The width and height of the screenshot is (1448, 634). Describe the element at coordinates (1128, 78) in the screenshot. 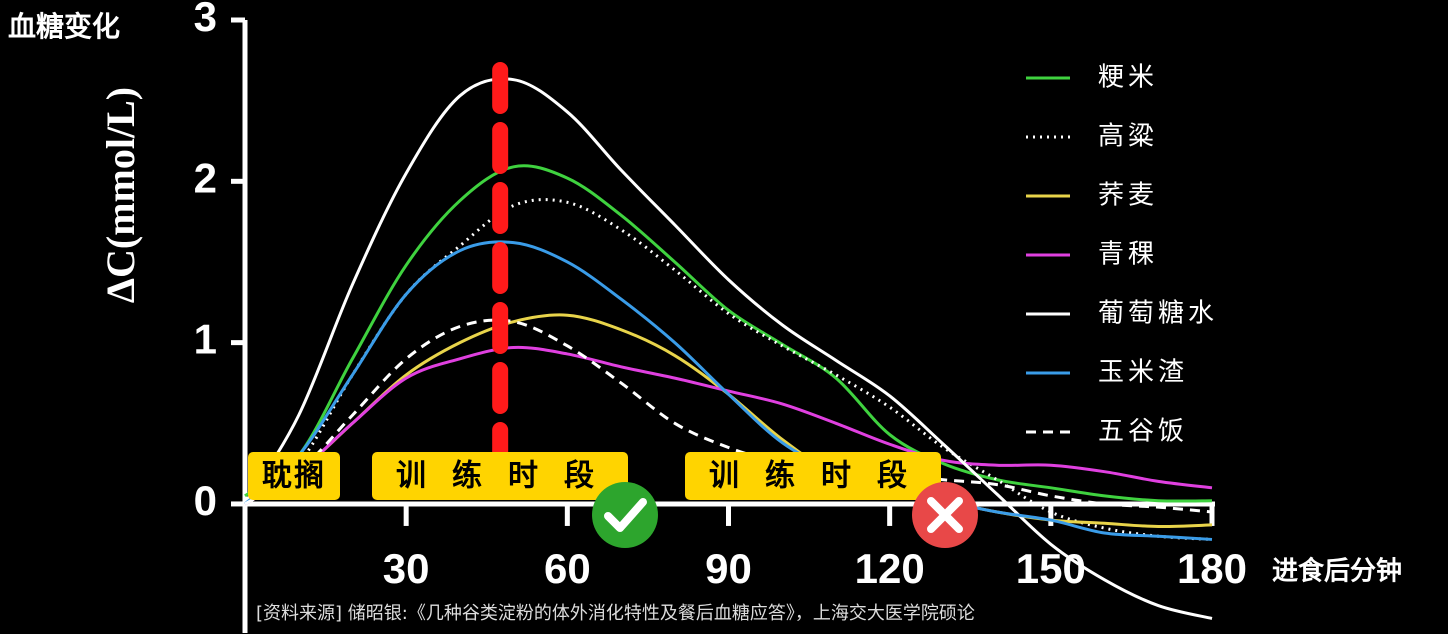

I see `legend-label: 粳米` at that location.